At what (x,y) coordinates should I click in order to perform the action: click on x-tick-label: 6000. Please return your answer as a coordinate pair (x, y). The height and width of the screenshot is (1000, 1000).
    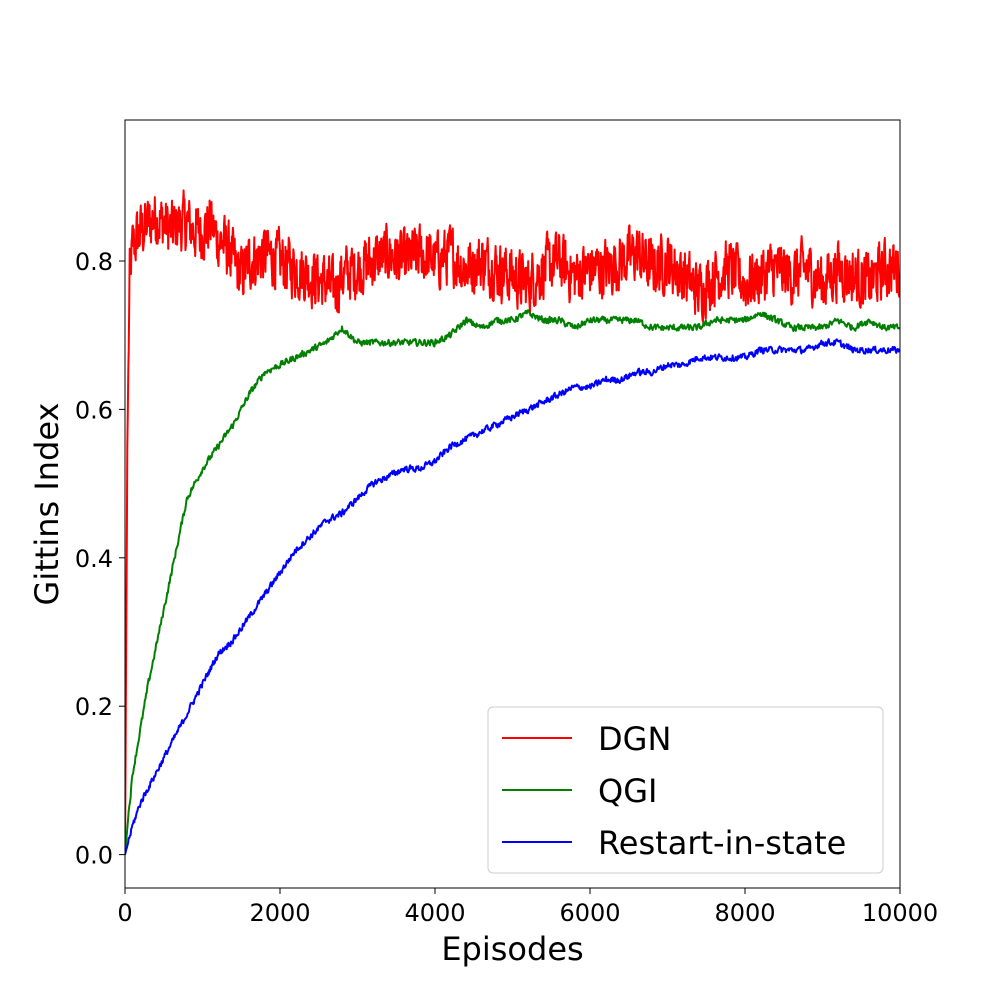
    Looking at the image, I should click on (589, 913).